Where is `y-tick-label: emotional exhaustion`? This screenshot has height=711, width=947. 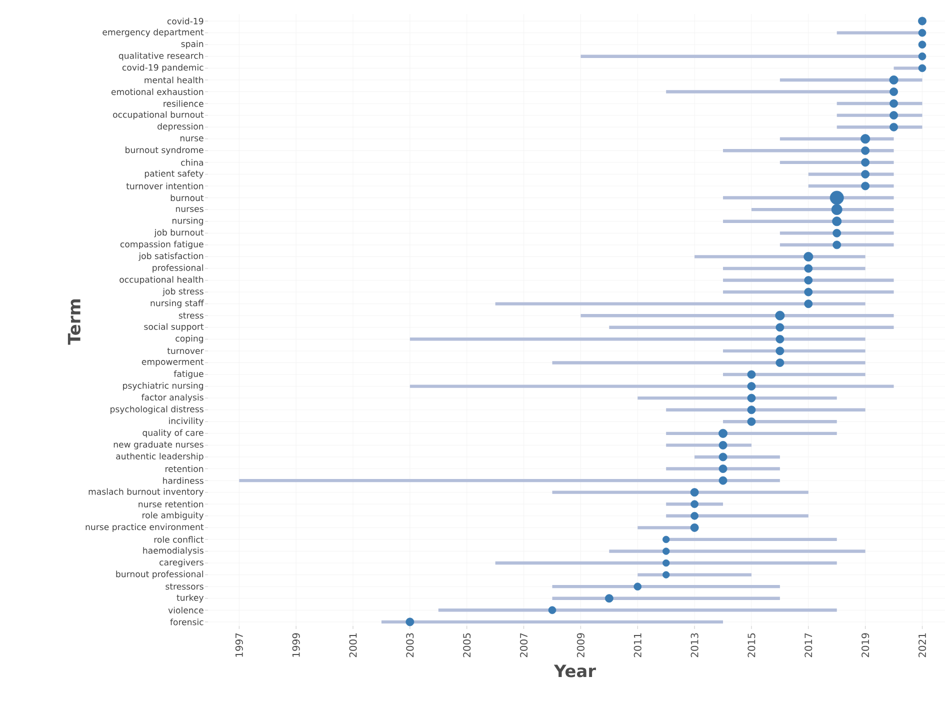 y-tick-label: emotional exhaustion is located at coordinates (157, 92).